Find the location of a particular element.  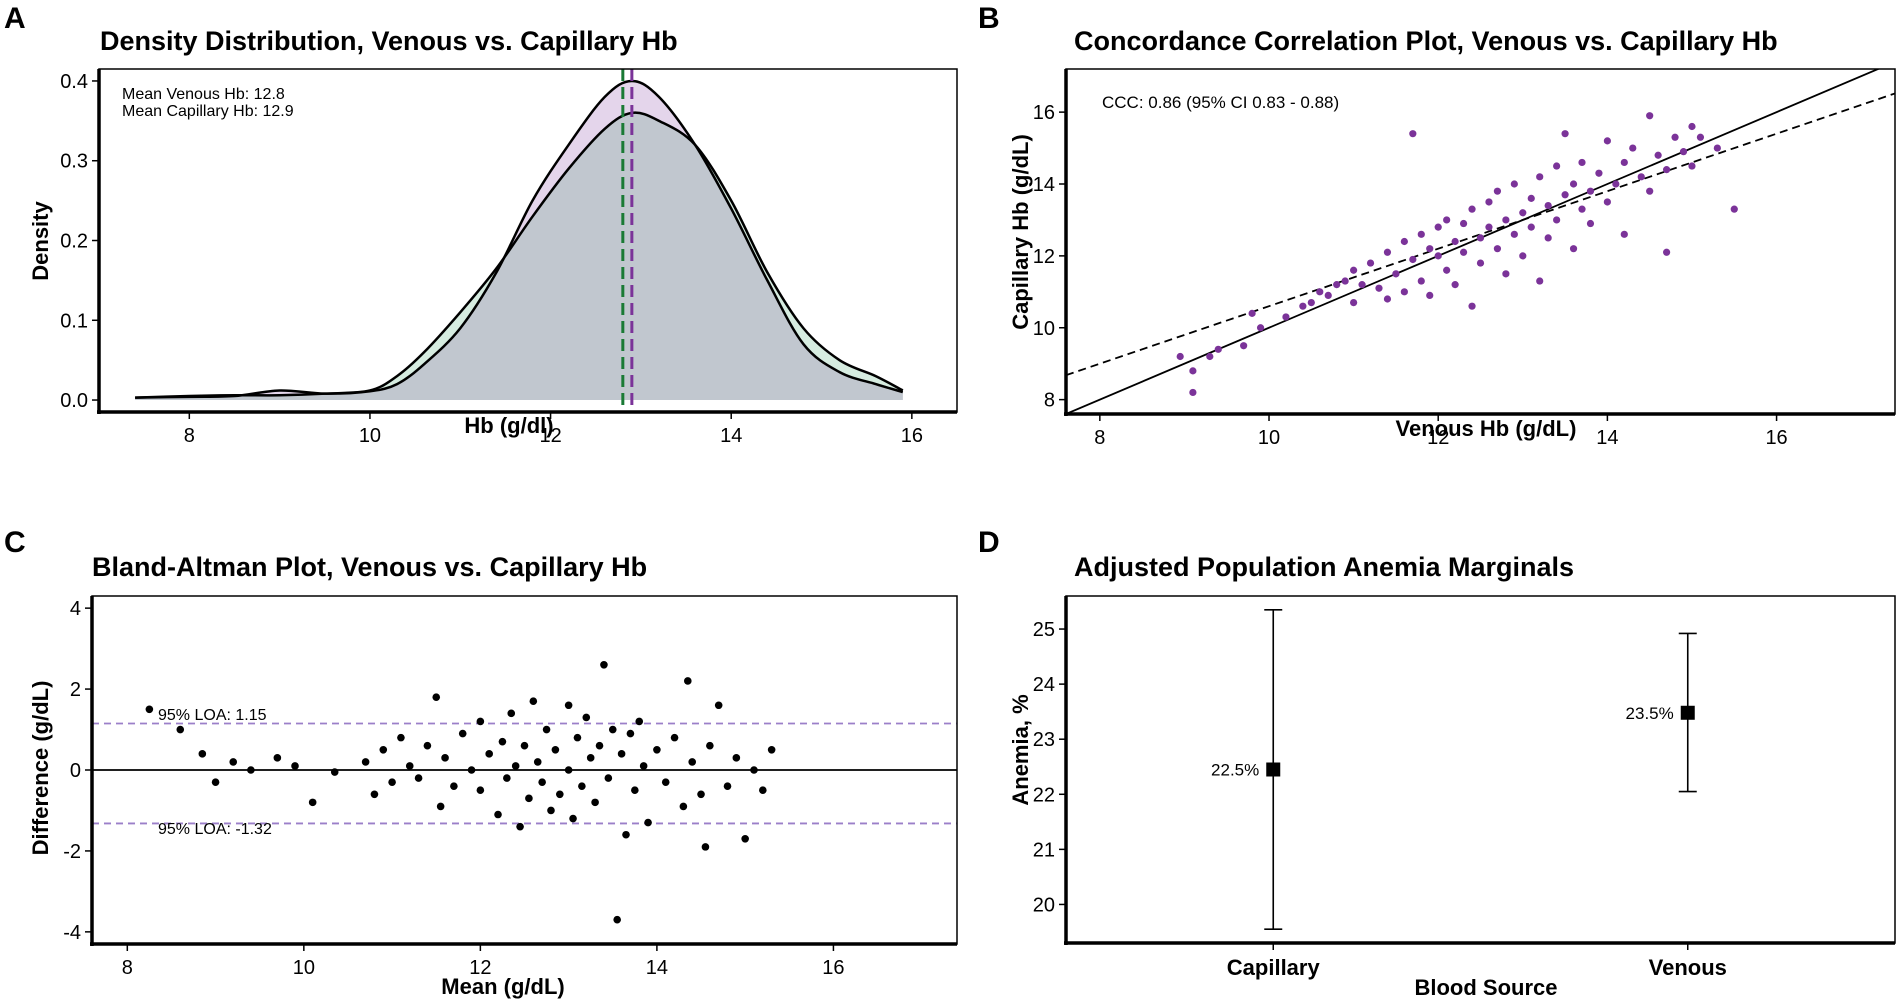

panel-b-x-tick-label: 14 is located at coordinates (1607, 438).